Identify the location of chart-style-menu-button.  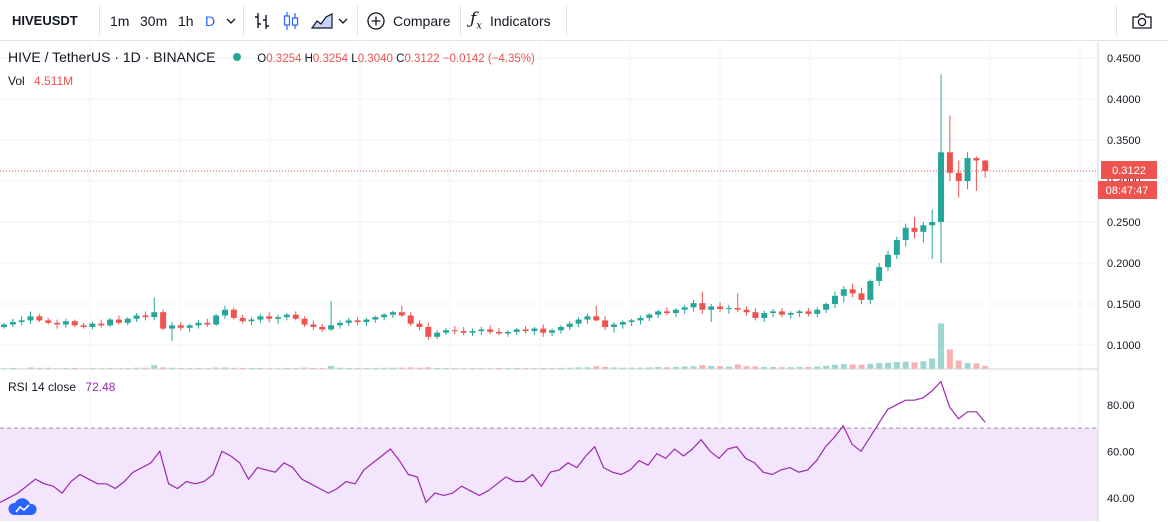
(343, 20).